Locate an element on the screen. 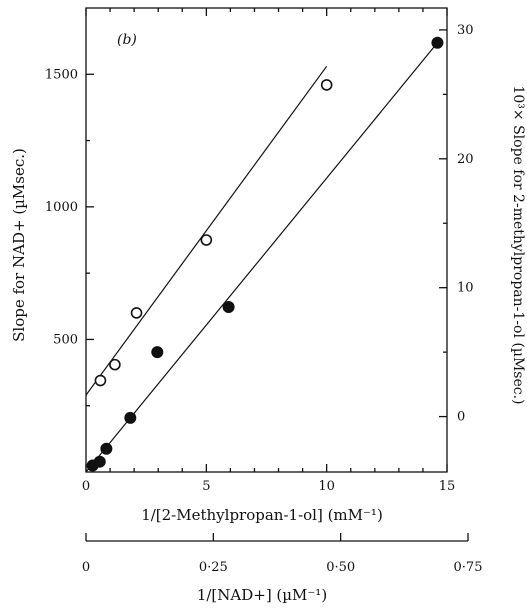 The image size is (527, 608). y-left-tick-label: 1000 is located at coordinates (61, 207).